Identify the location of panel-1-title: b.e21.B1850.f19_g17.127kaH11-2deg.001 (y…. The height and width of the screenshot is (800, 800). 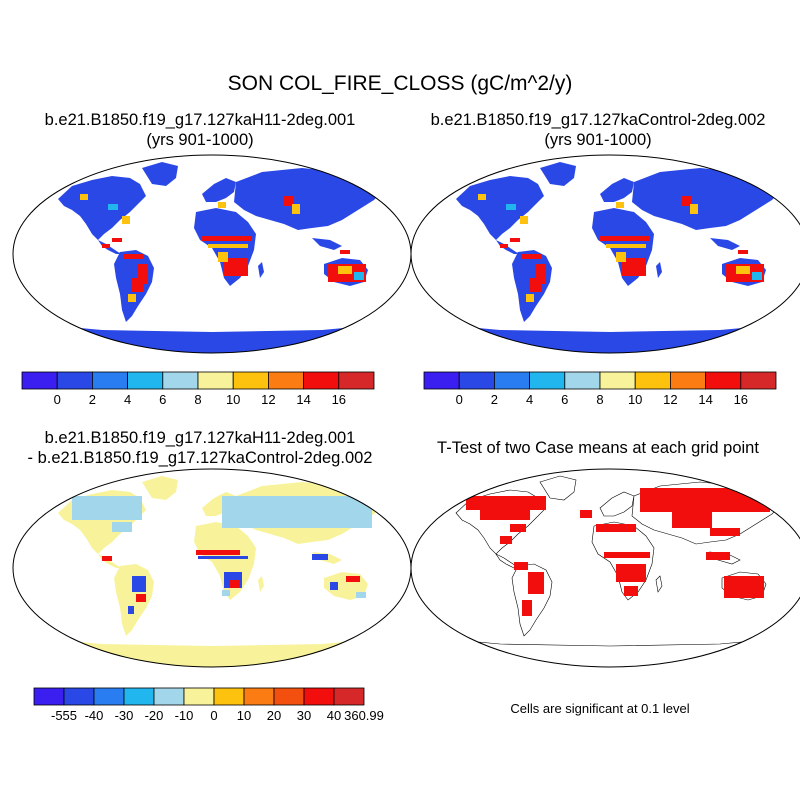
(200, 130).